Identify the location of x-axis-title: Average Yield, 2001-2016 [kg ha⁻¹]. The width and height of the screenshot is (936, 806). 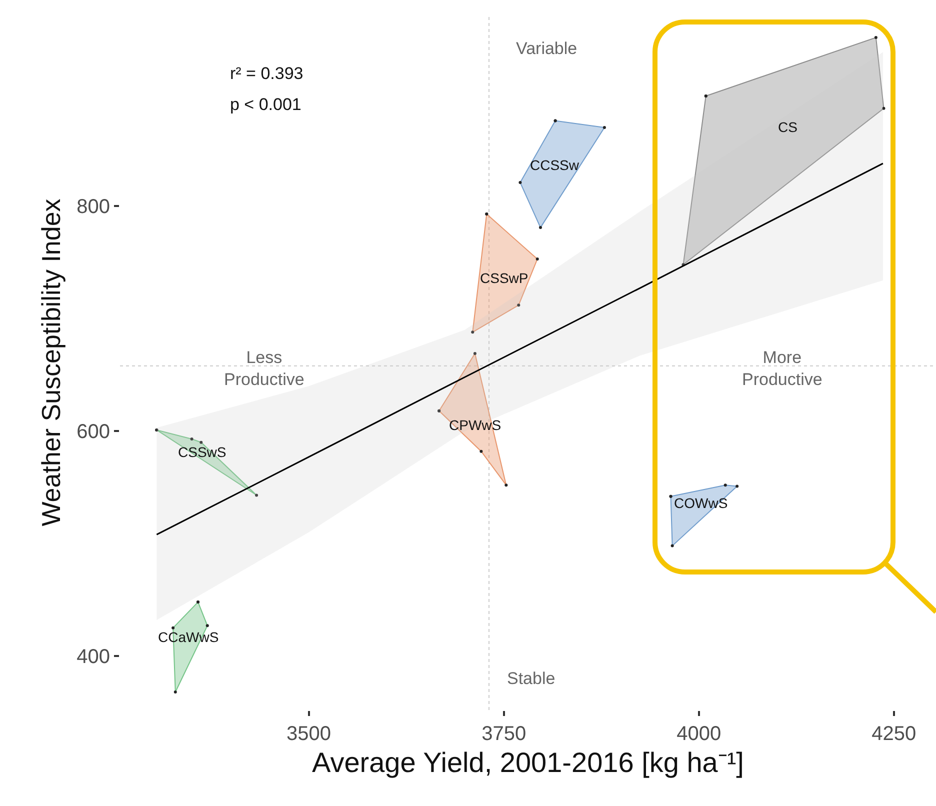
(528, 762).